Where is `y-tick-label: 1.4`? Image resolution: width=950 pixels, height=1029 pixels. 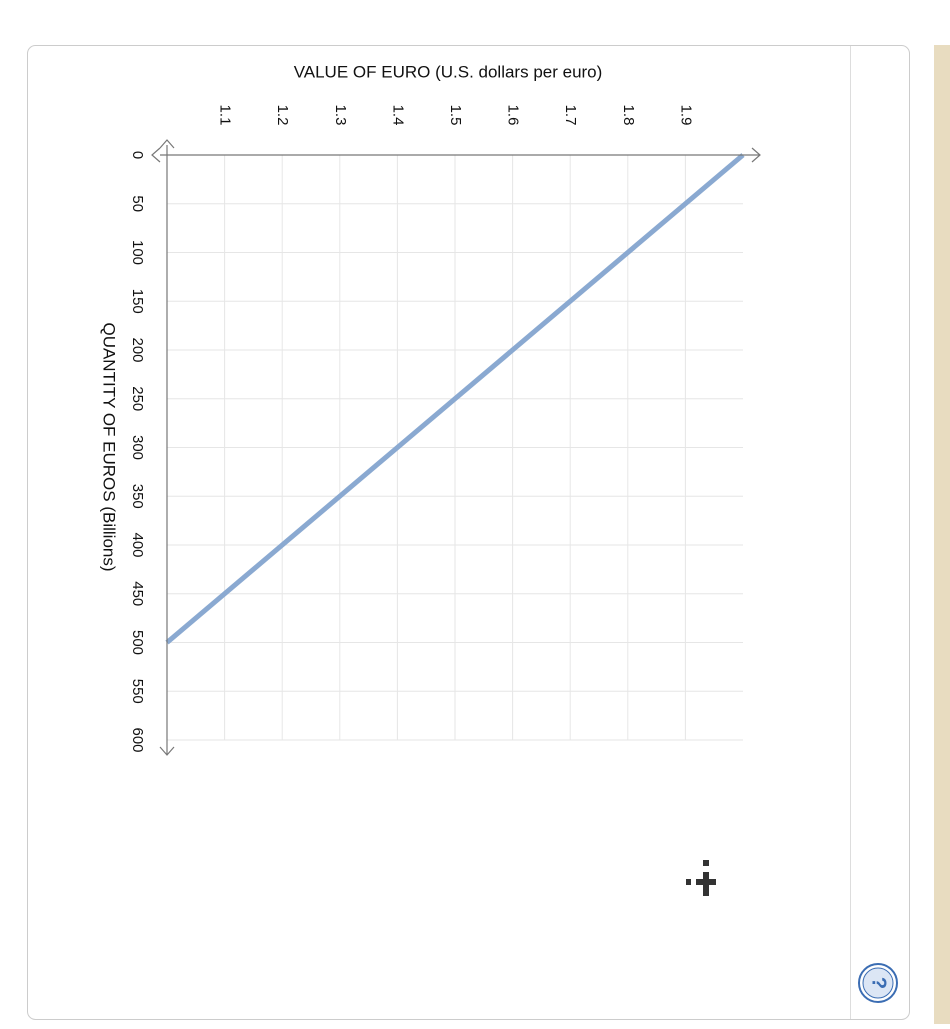 y-tick-label: 1.4 is located at coordinates (397, 115).